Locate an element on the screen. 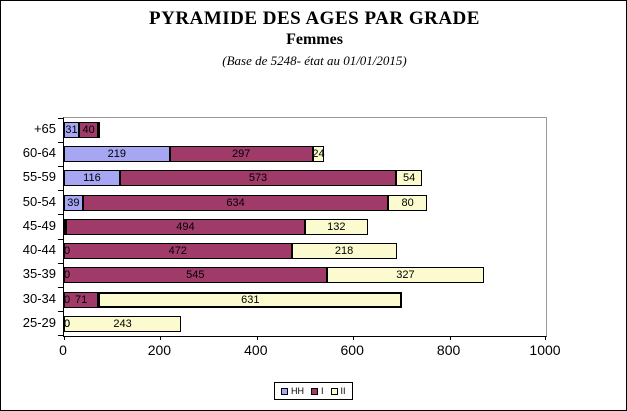 Image resolution: width=627 pixels, height=411 pixels. x-axis-tick-label: 800 is located at coordinates (448, 350).